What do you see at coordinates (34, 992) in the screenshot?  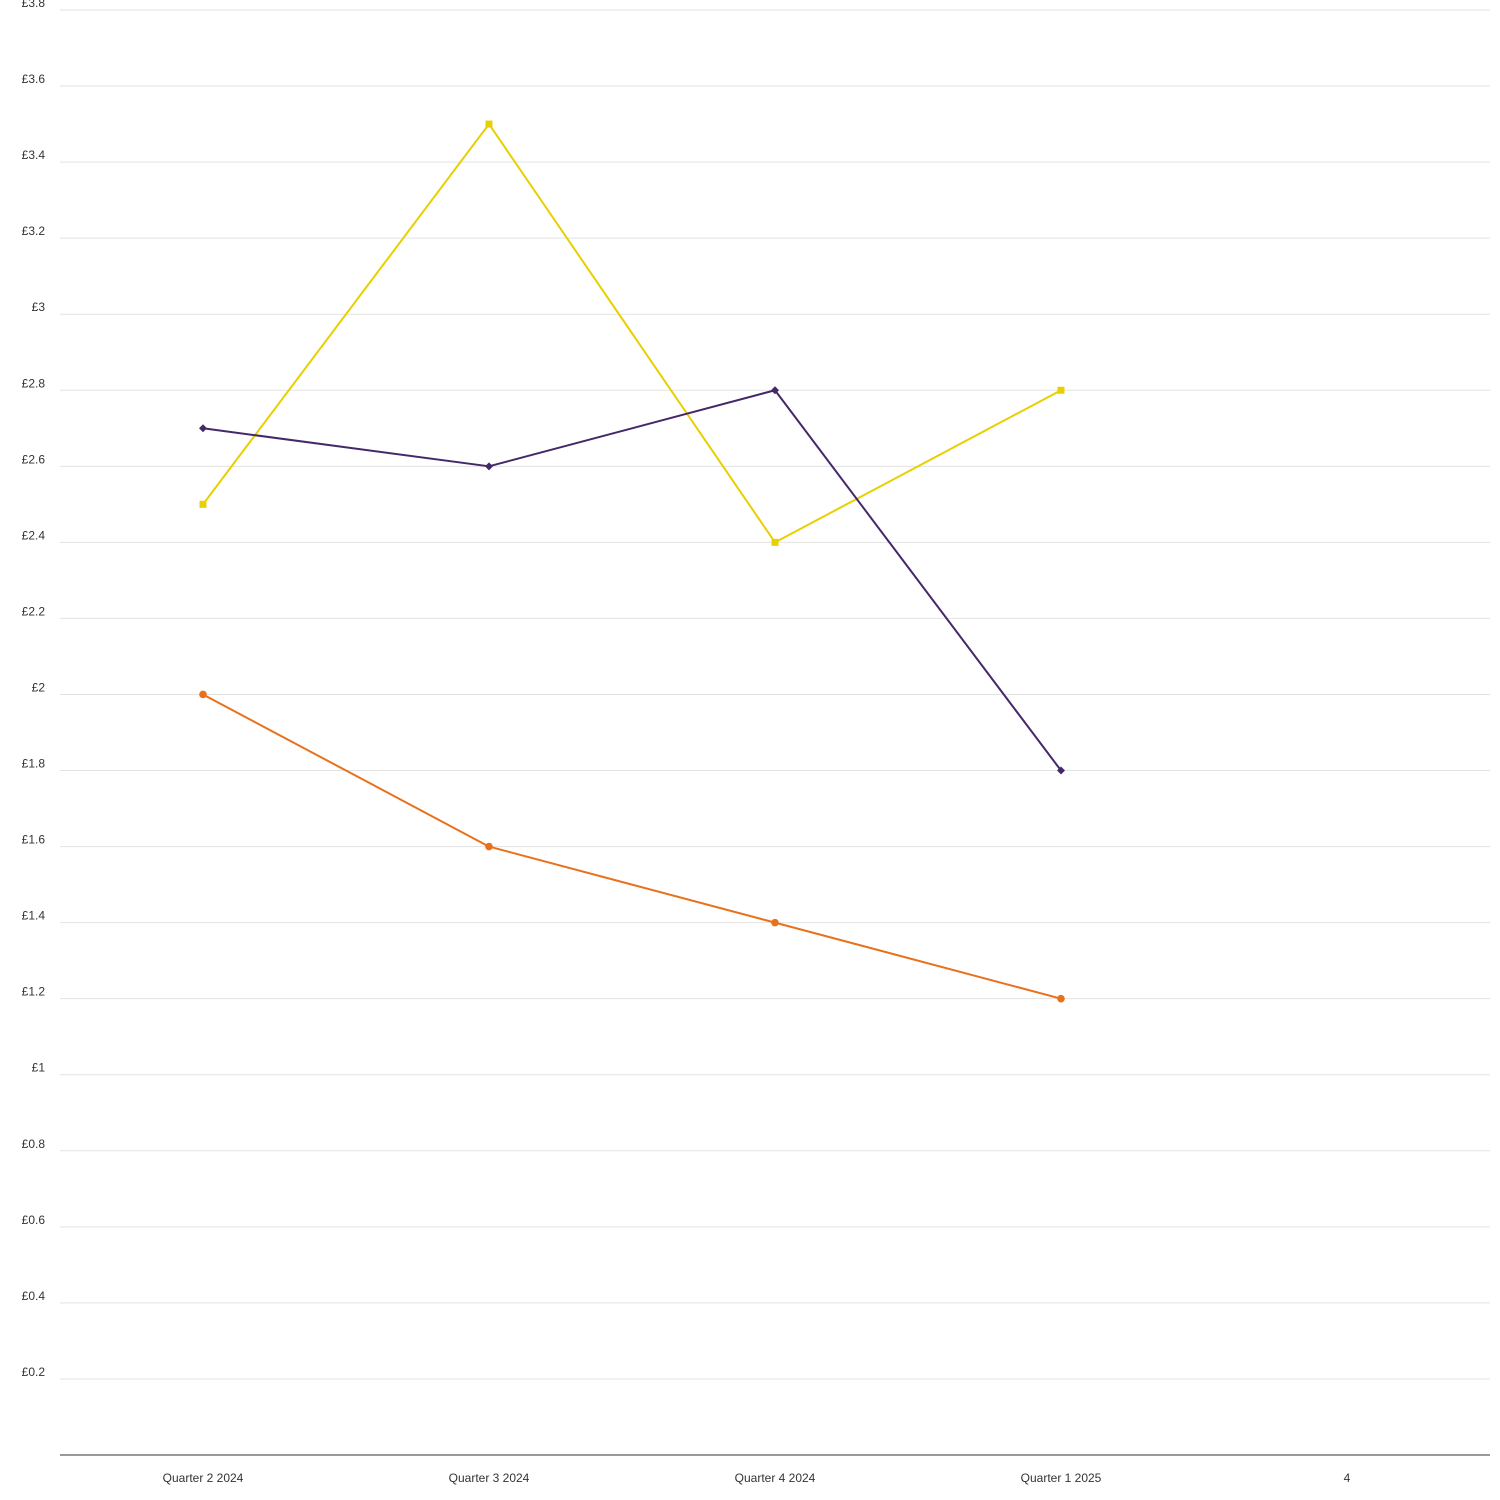 I see `y-tick-label: £1.2` at bounding box center [34, 992].